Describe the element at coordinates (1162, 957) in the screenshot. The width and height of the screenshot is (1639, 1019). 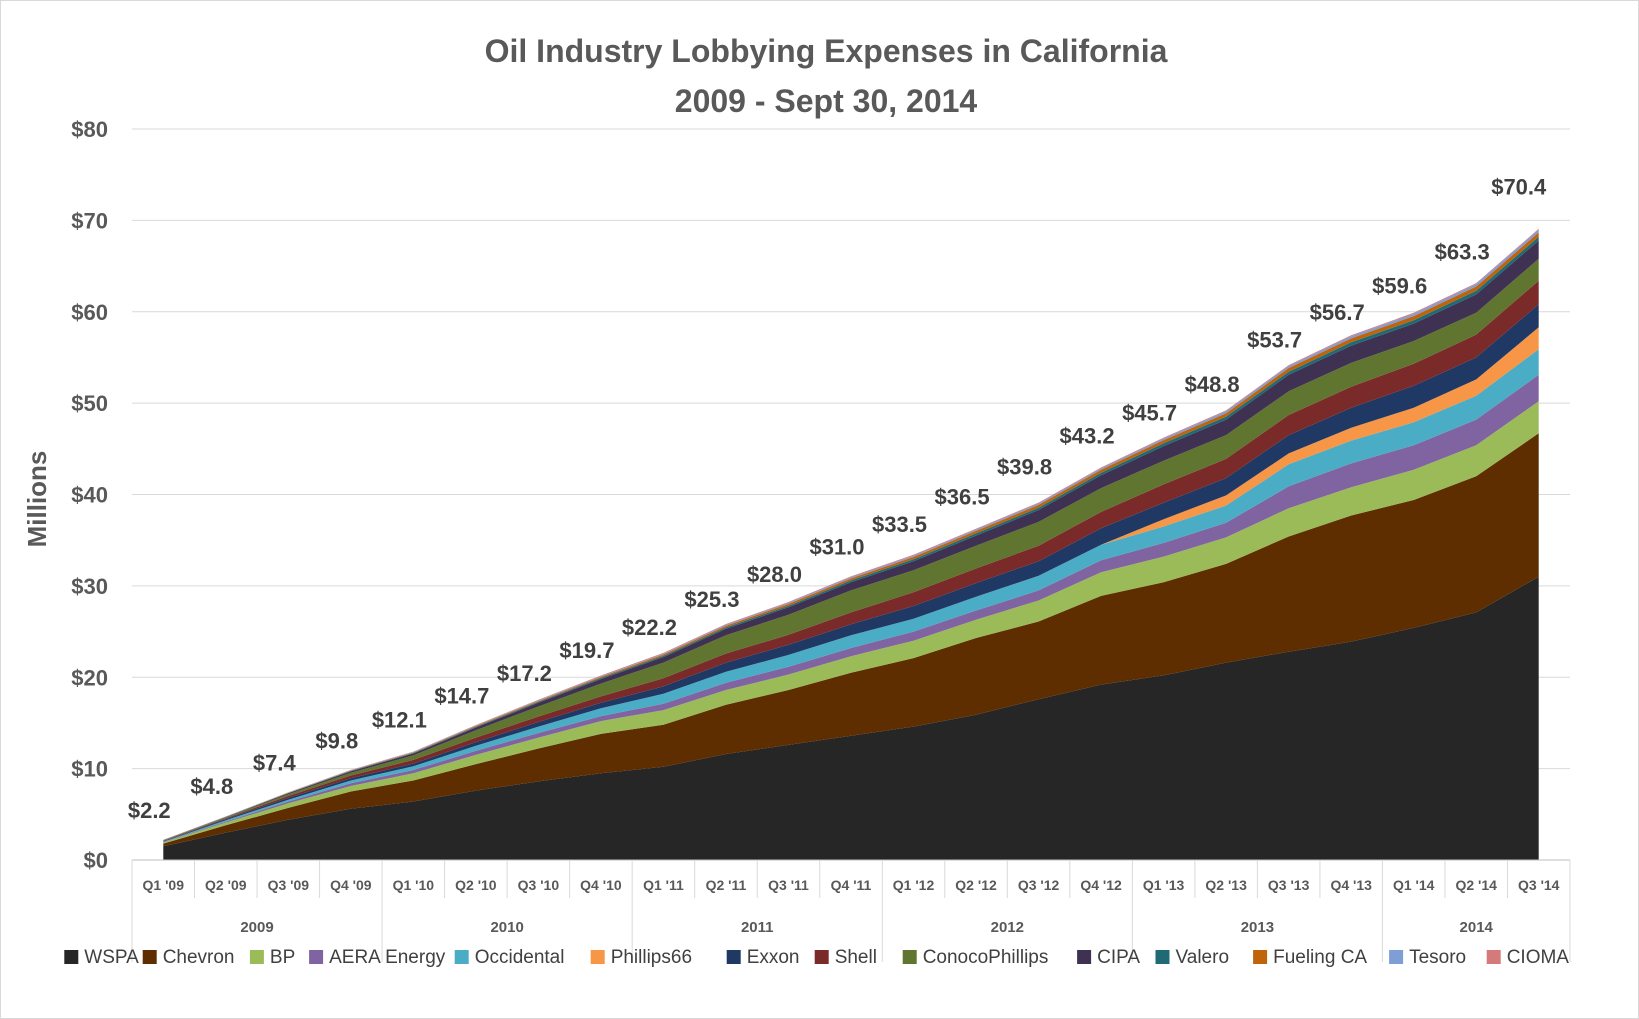
I see `legend-swatch-valero` at that location.